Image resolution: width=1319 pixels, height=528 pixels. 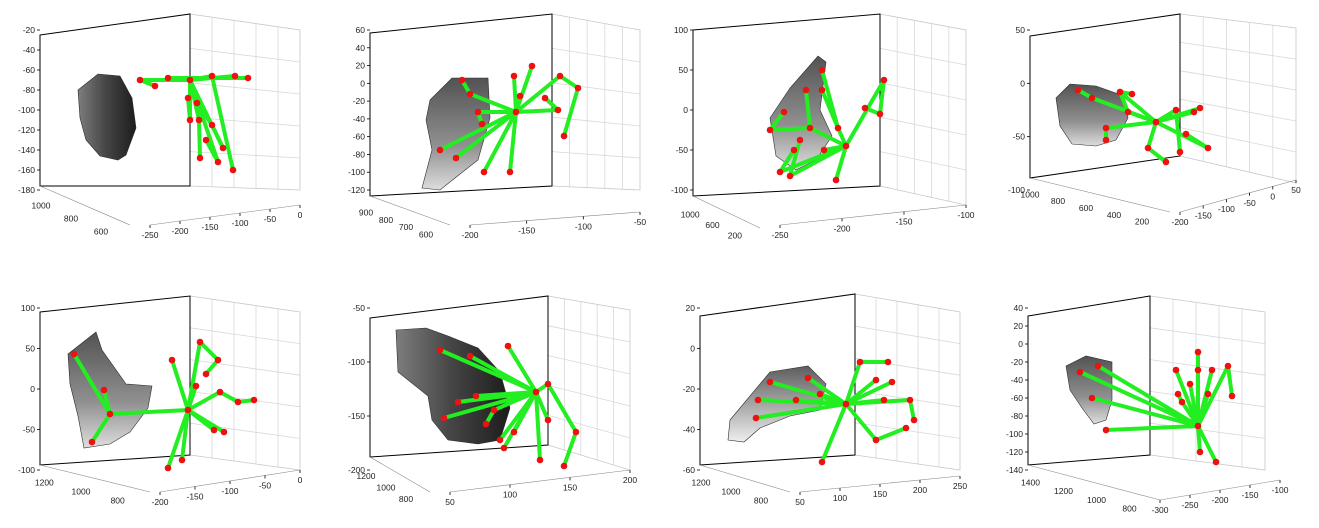 What do you see at coordinates (110, 390) in the screenshot?
I see `depth-hand-silhouette` at bounding box center [110, 390].